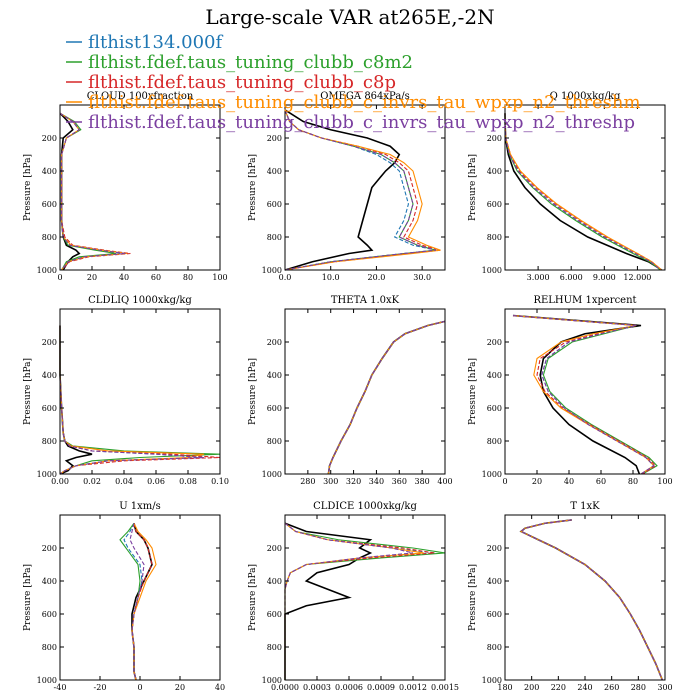  What do you see at coordinates (445, 687) in the screenshot?
I see `x-tick-label: 0.0015` at bounding box center [445, 687].